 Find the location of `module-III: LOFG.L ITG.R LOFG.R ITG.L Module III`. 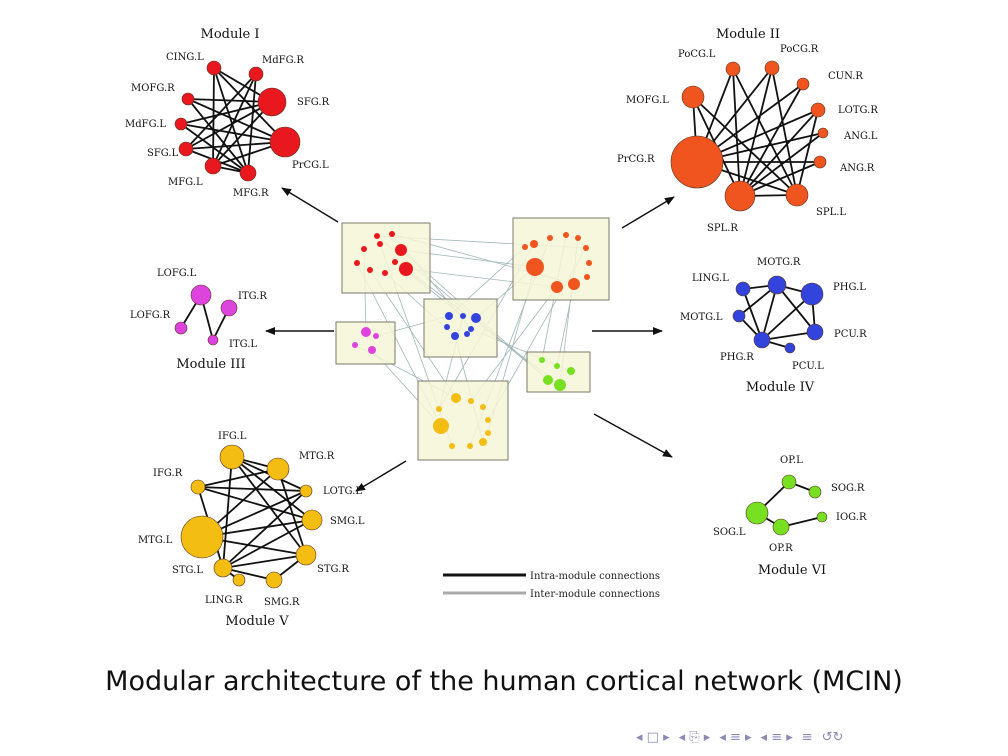

module-III: LOFG.L ITG.R LOFG.R ITG.L Module III is located at coordinates (198, 320).